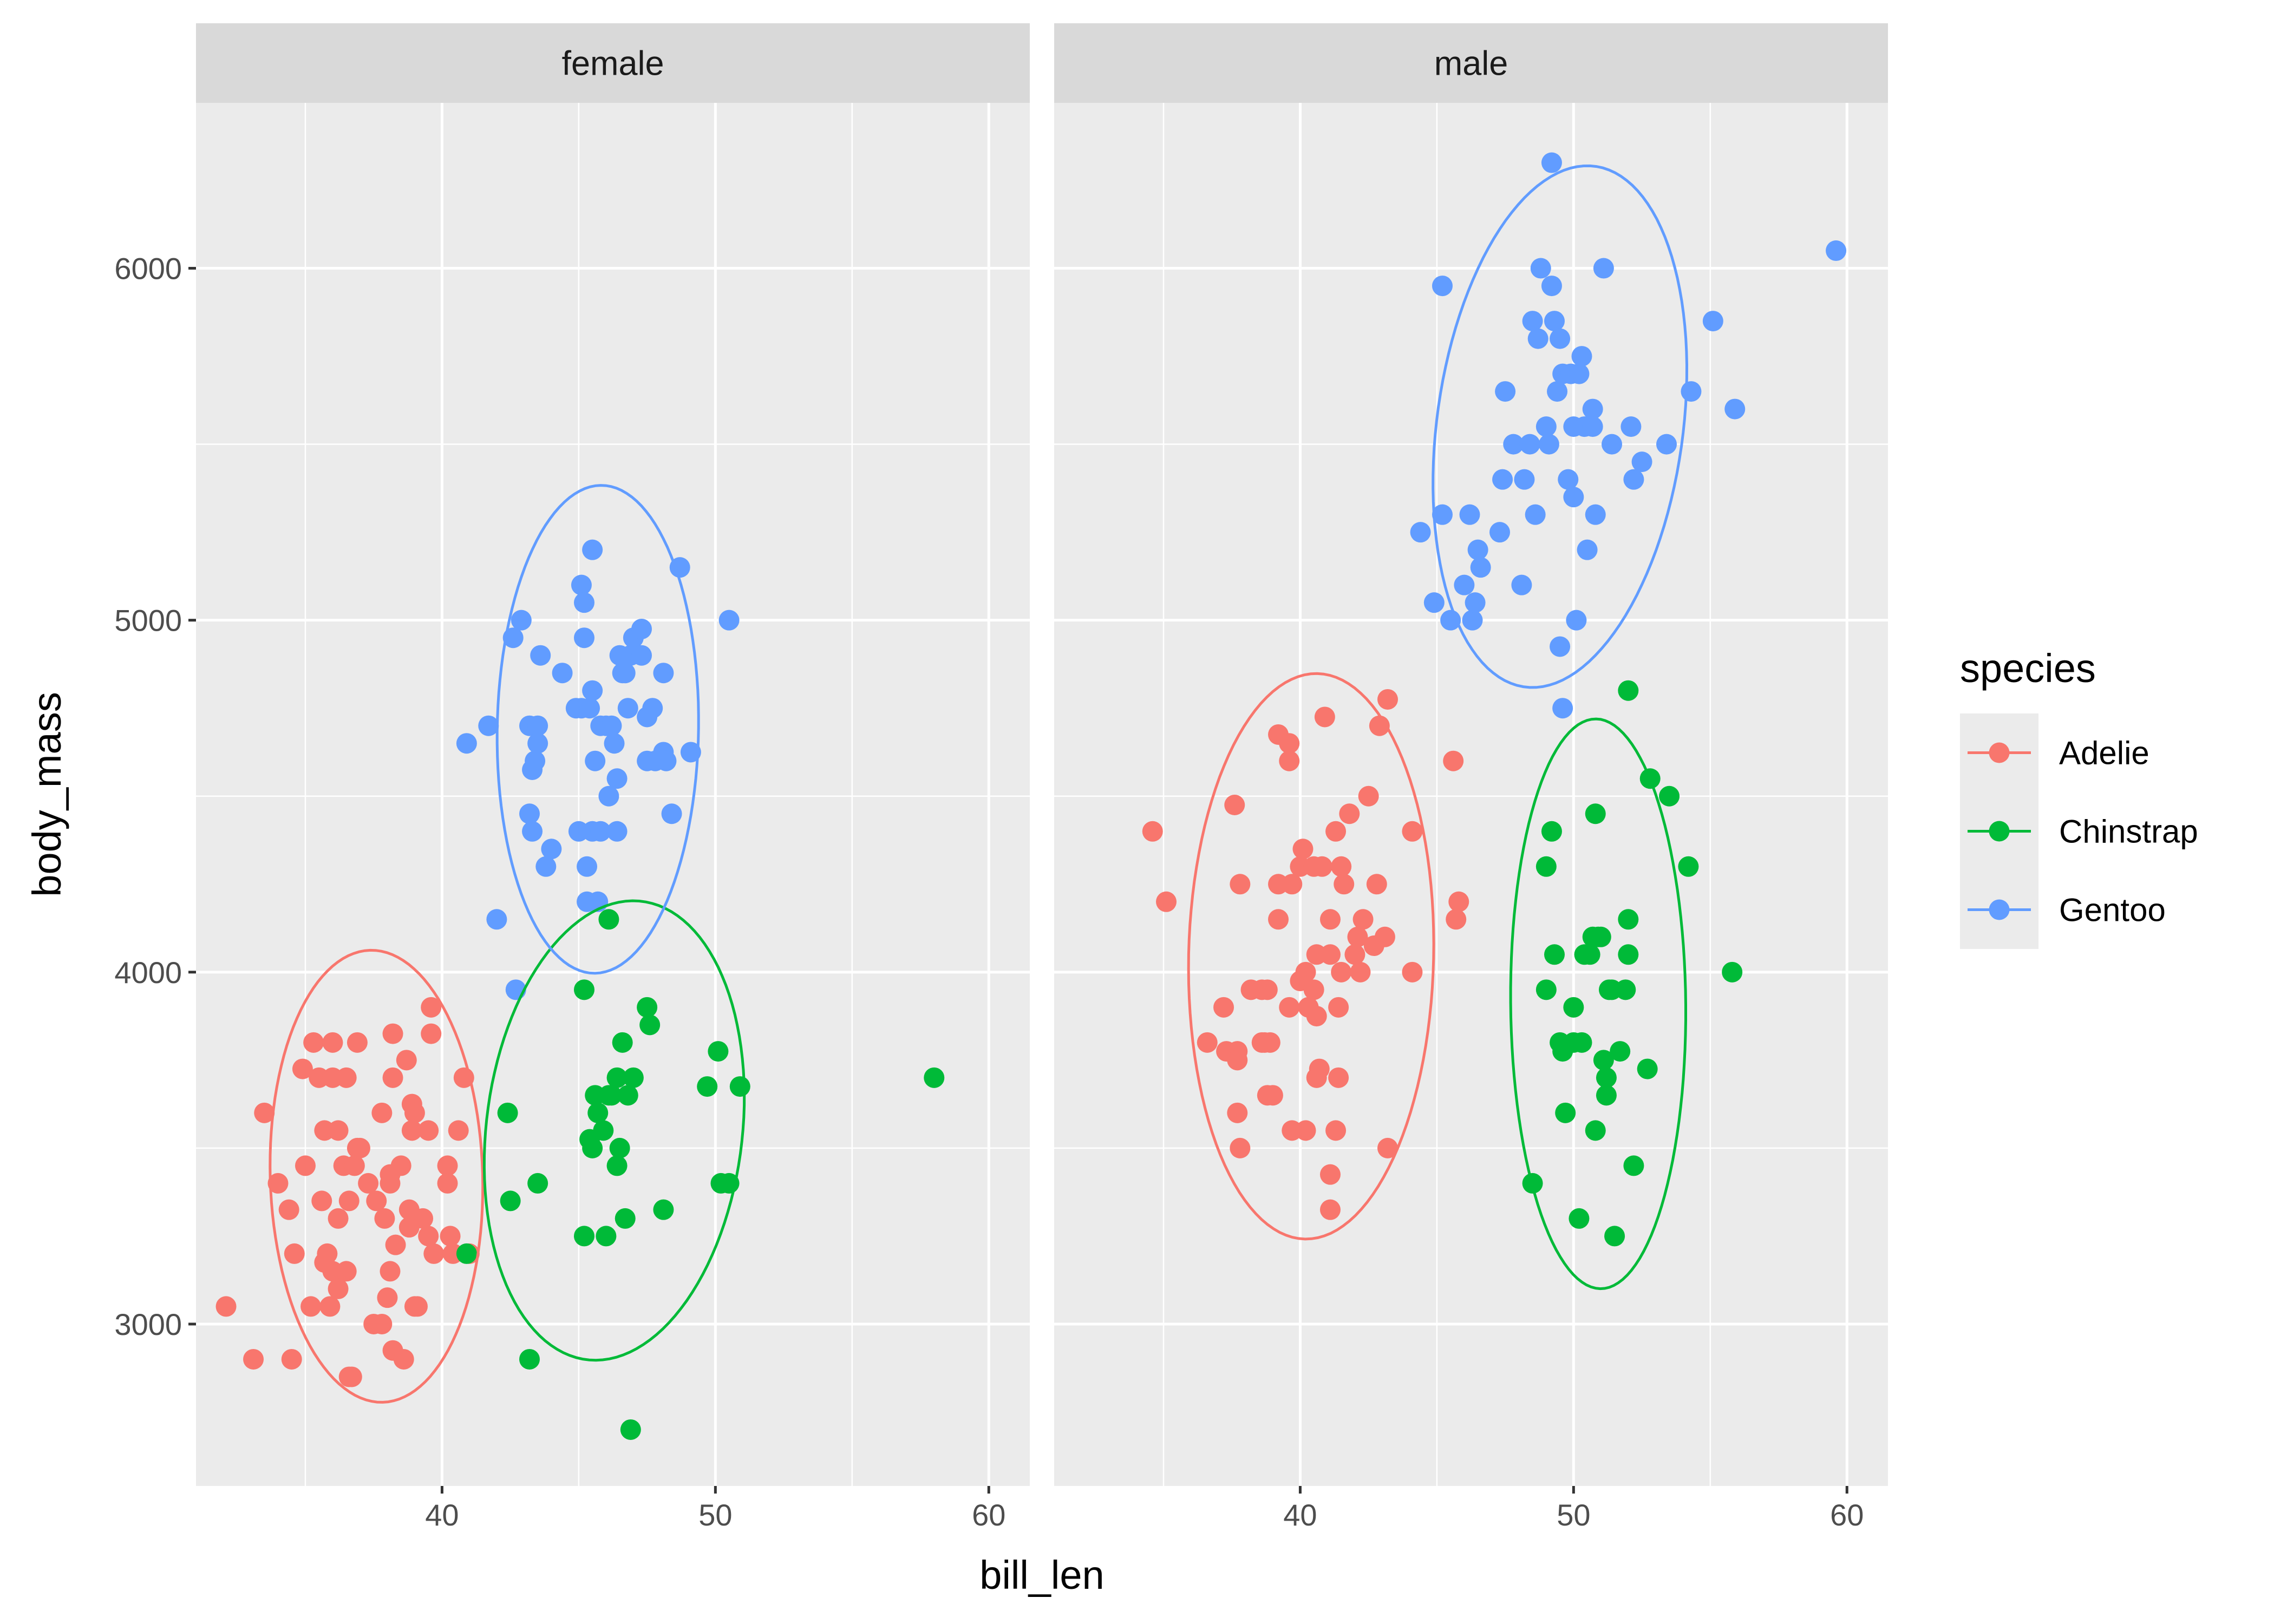  I want to click on strip-label-female: female, so click(613, 64).